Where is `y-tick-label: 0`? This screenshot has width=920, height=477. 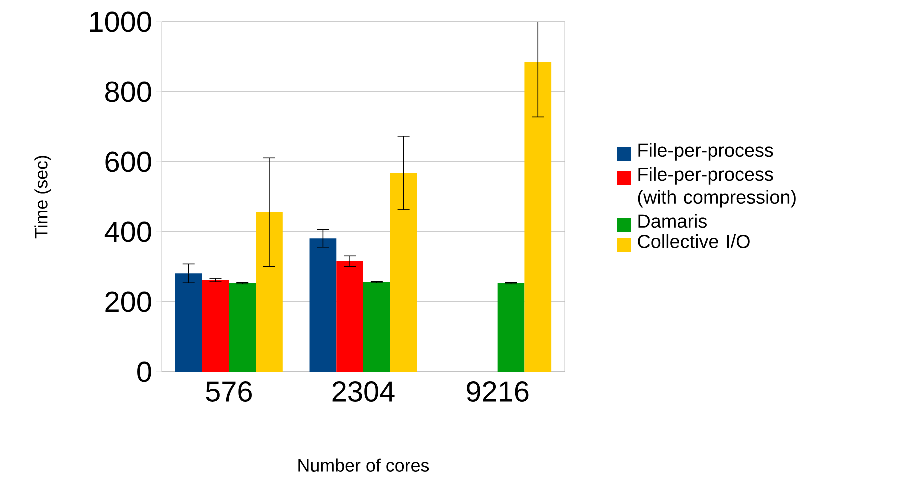
y-tick-label: 0 is located at coordinates (145, 372).